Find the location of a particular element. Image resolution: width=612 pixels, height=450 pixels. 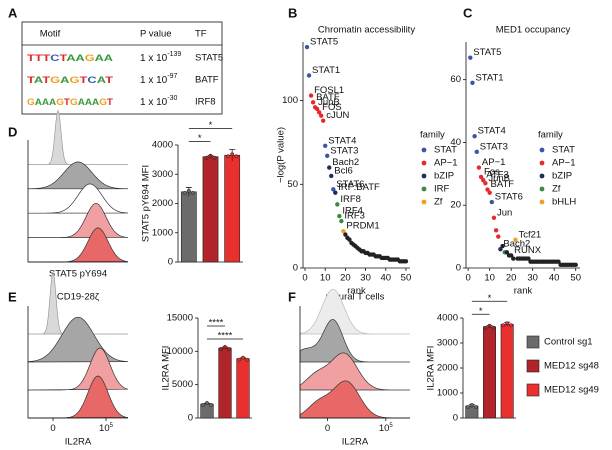

point-label: Bcl6 is located at coordinates (343, 170).